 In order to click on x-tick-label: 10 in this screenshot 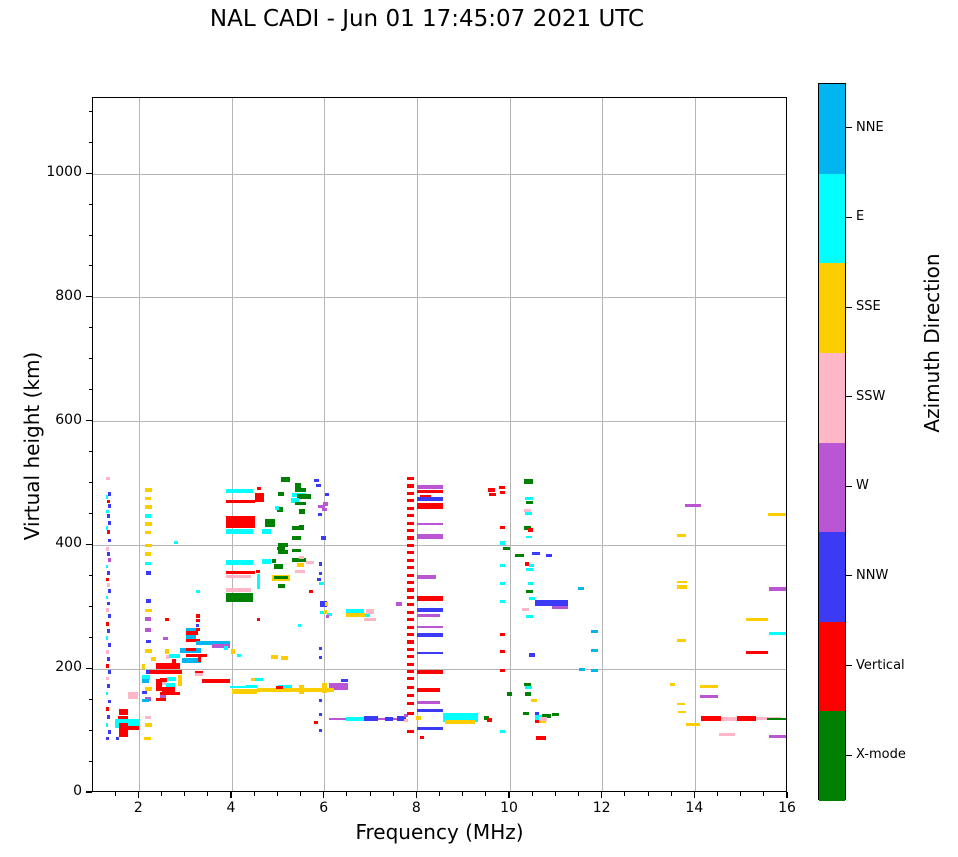, I will do `click(509, 808)`.